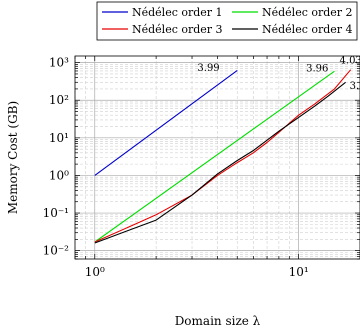 The height and width of the screenshot is (331, 360). What do you see at coordinates (59, 175) in the screenshot?
I see `y-tick-label: 10⁰` at bounding box center [59, 175].